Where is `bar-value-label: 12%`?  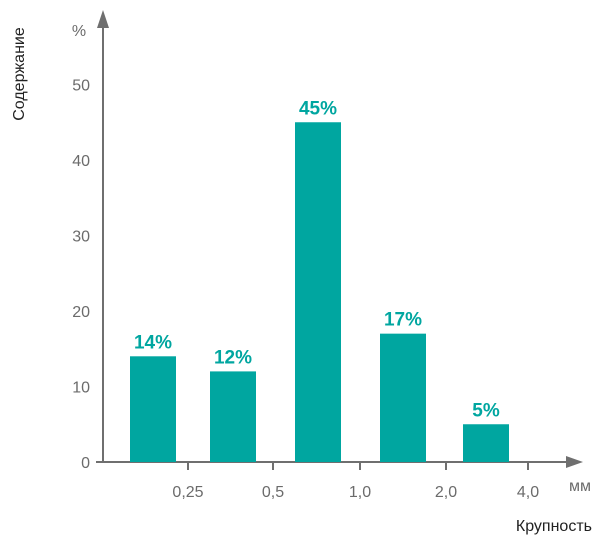
bar-value-label: 12% is located at coordinates (233, 357).